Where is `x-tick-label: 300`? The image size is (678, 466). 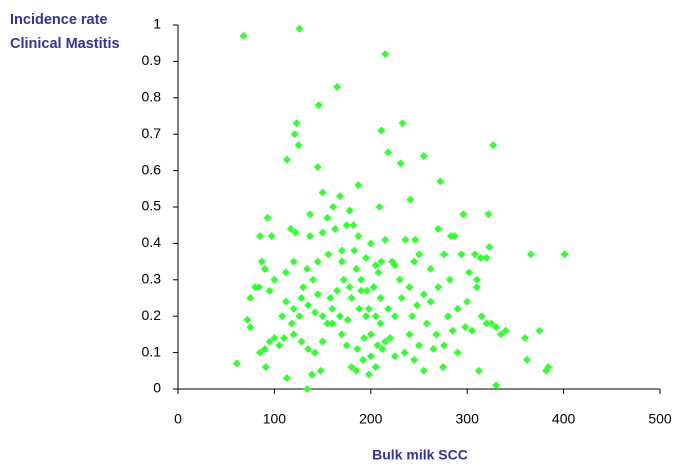 x-tick-label: 300 is located at coordinates (468, 419).